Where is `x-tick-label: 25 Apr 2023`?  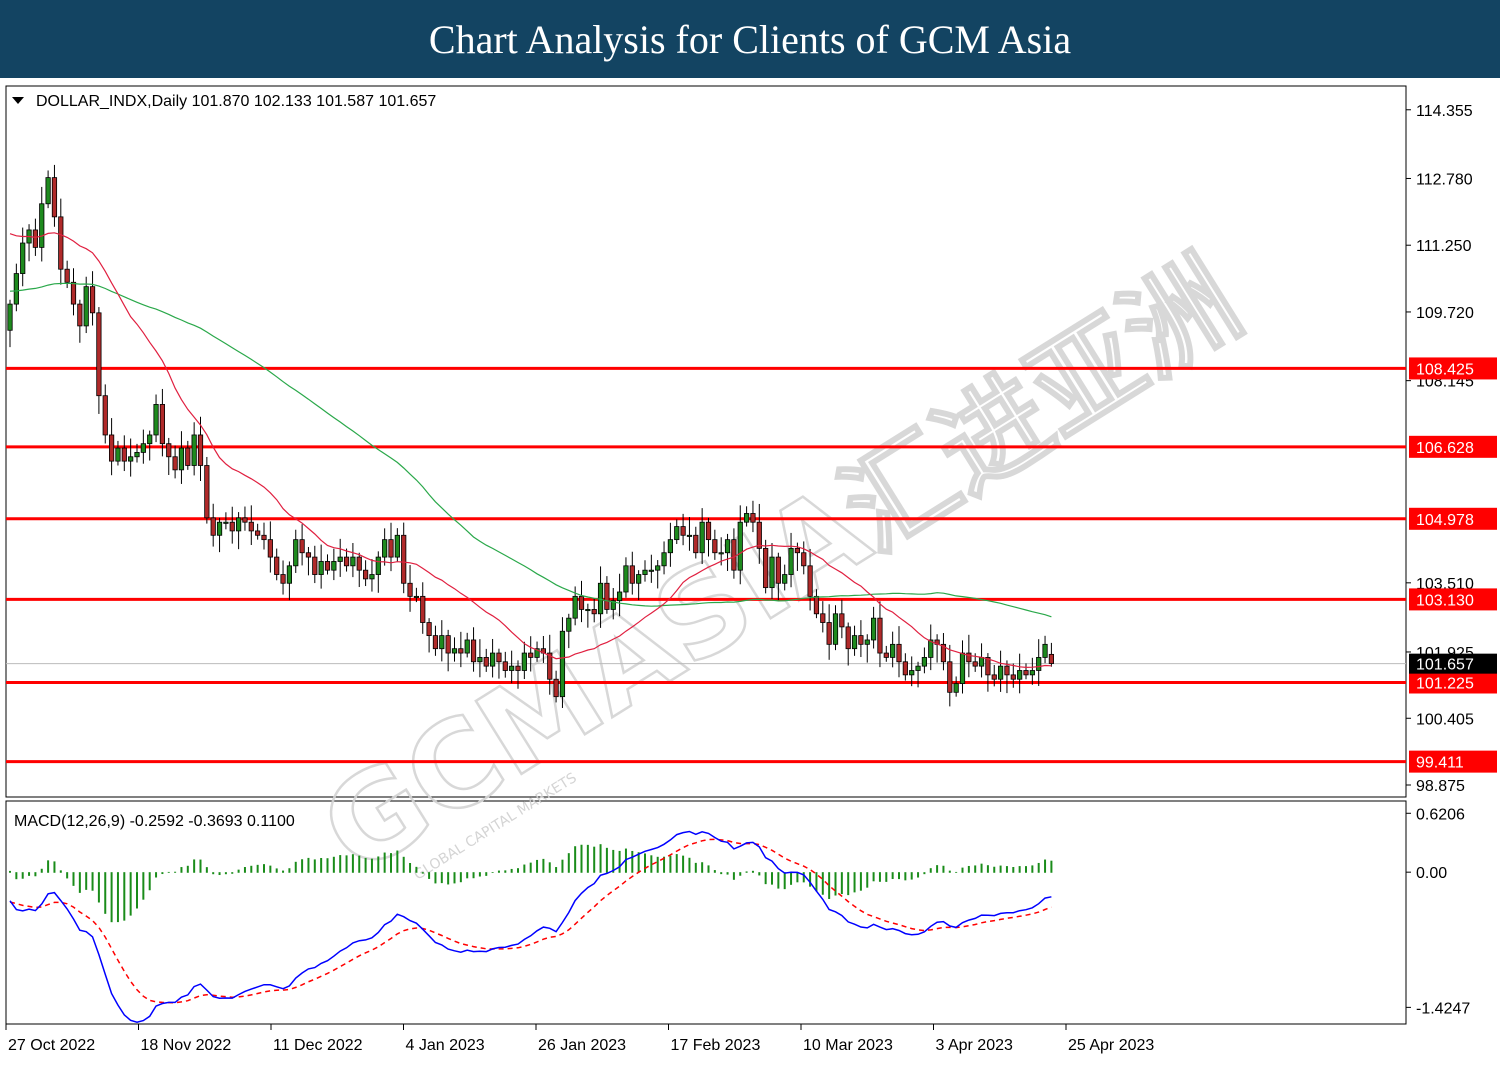 x-tick-label: 25 Apr 2023 is located at coordinates (1111, 1045).